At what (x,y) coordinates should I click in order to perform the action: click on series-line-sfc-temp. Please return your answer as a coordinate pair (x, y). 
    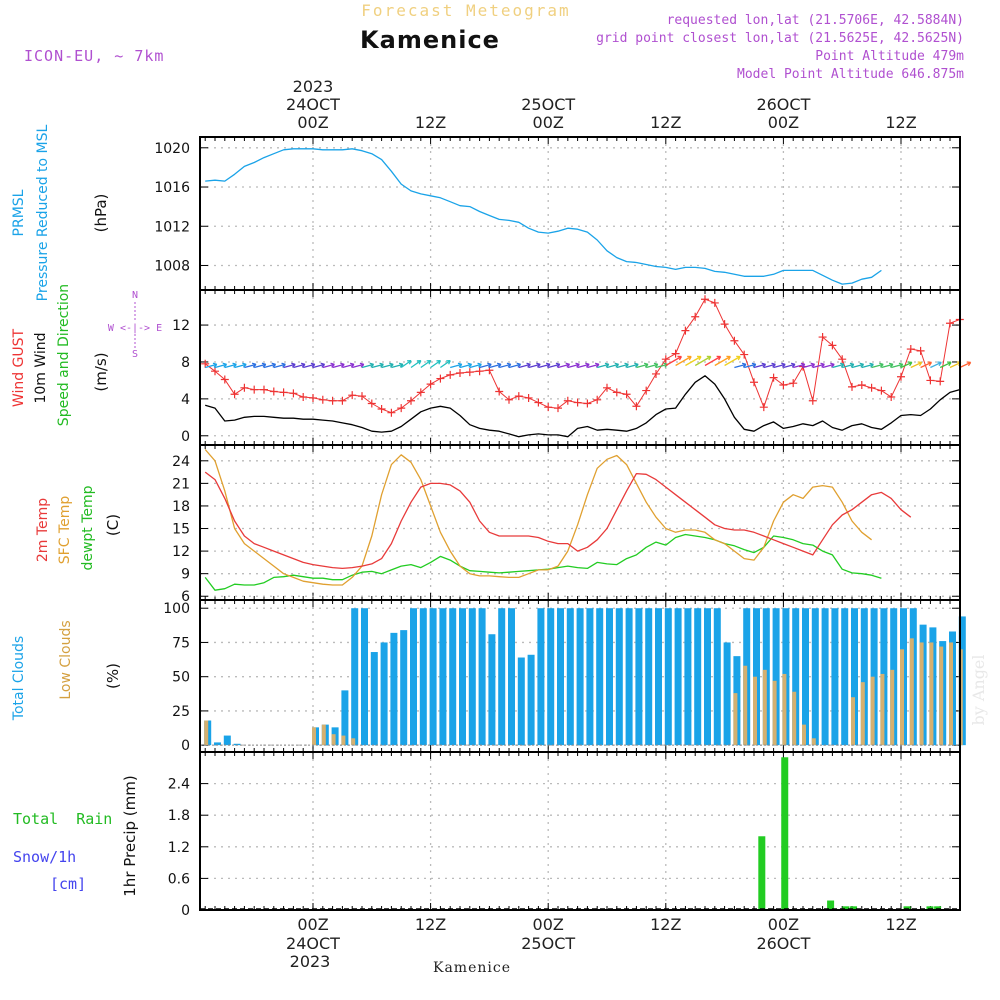
    Looking at the image, I should click on (538, 517).